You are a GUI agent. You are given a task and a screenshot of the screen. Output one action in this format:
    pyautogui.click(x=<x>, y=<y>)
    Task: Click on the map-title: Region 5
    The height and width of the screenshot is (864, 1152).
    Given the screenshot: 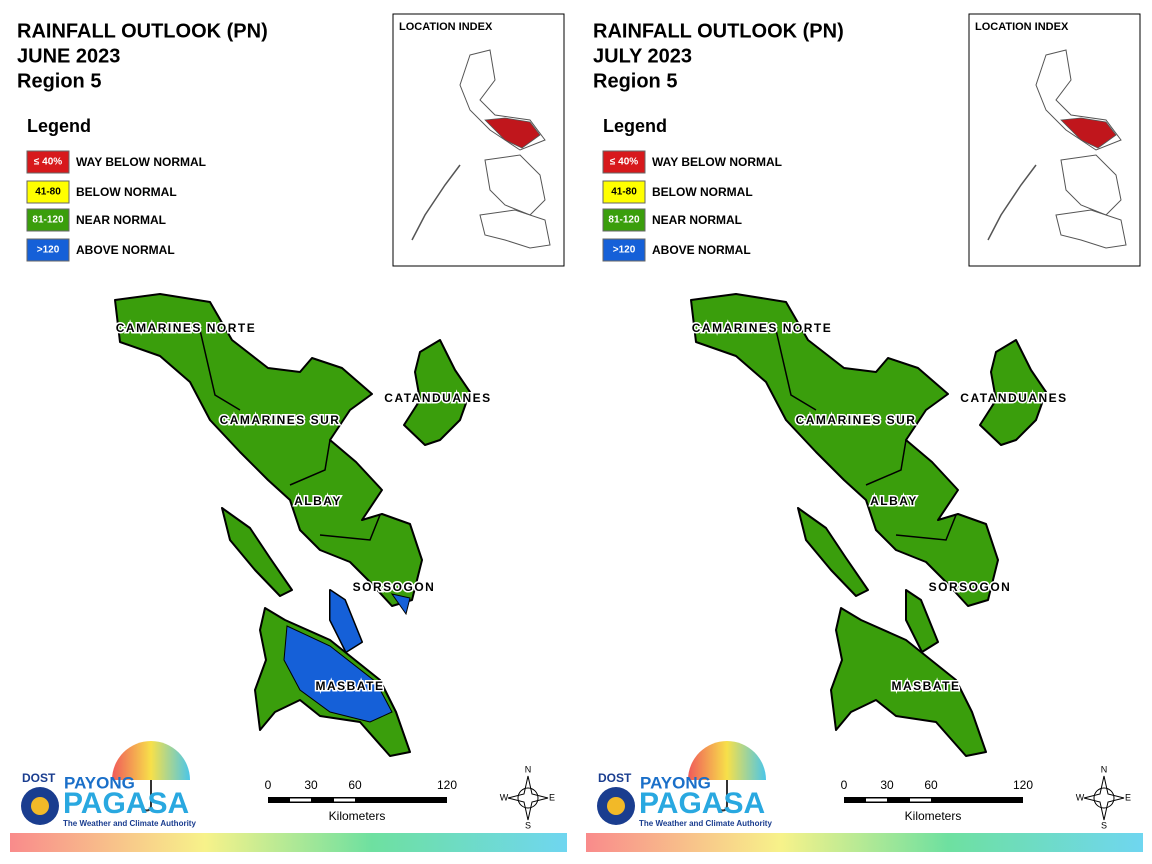 What is the action you would take?
    pyautogui.click(x=59, y=81)
    